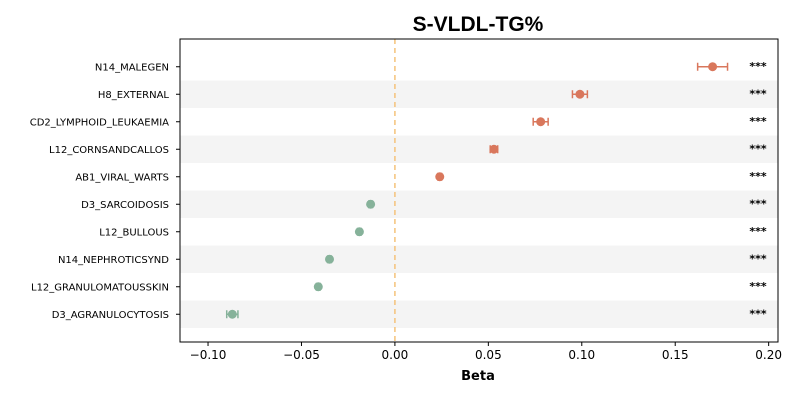 This screenshot has height=400, width=800. Describe the element at coordinates (125, 205) in the screenshot. I see `y-tick-label: D3_SARCOIDOSIS` at that location.